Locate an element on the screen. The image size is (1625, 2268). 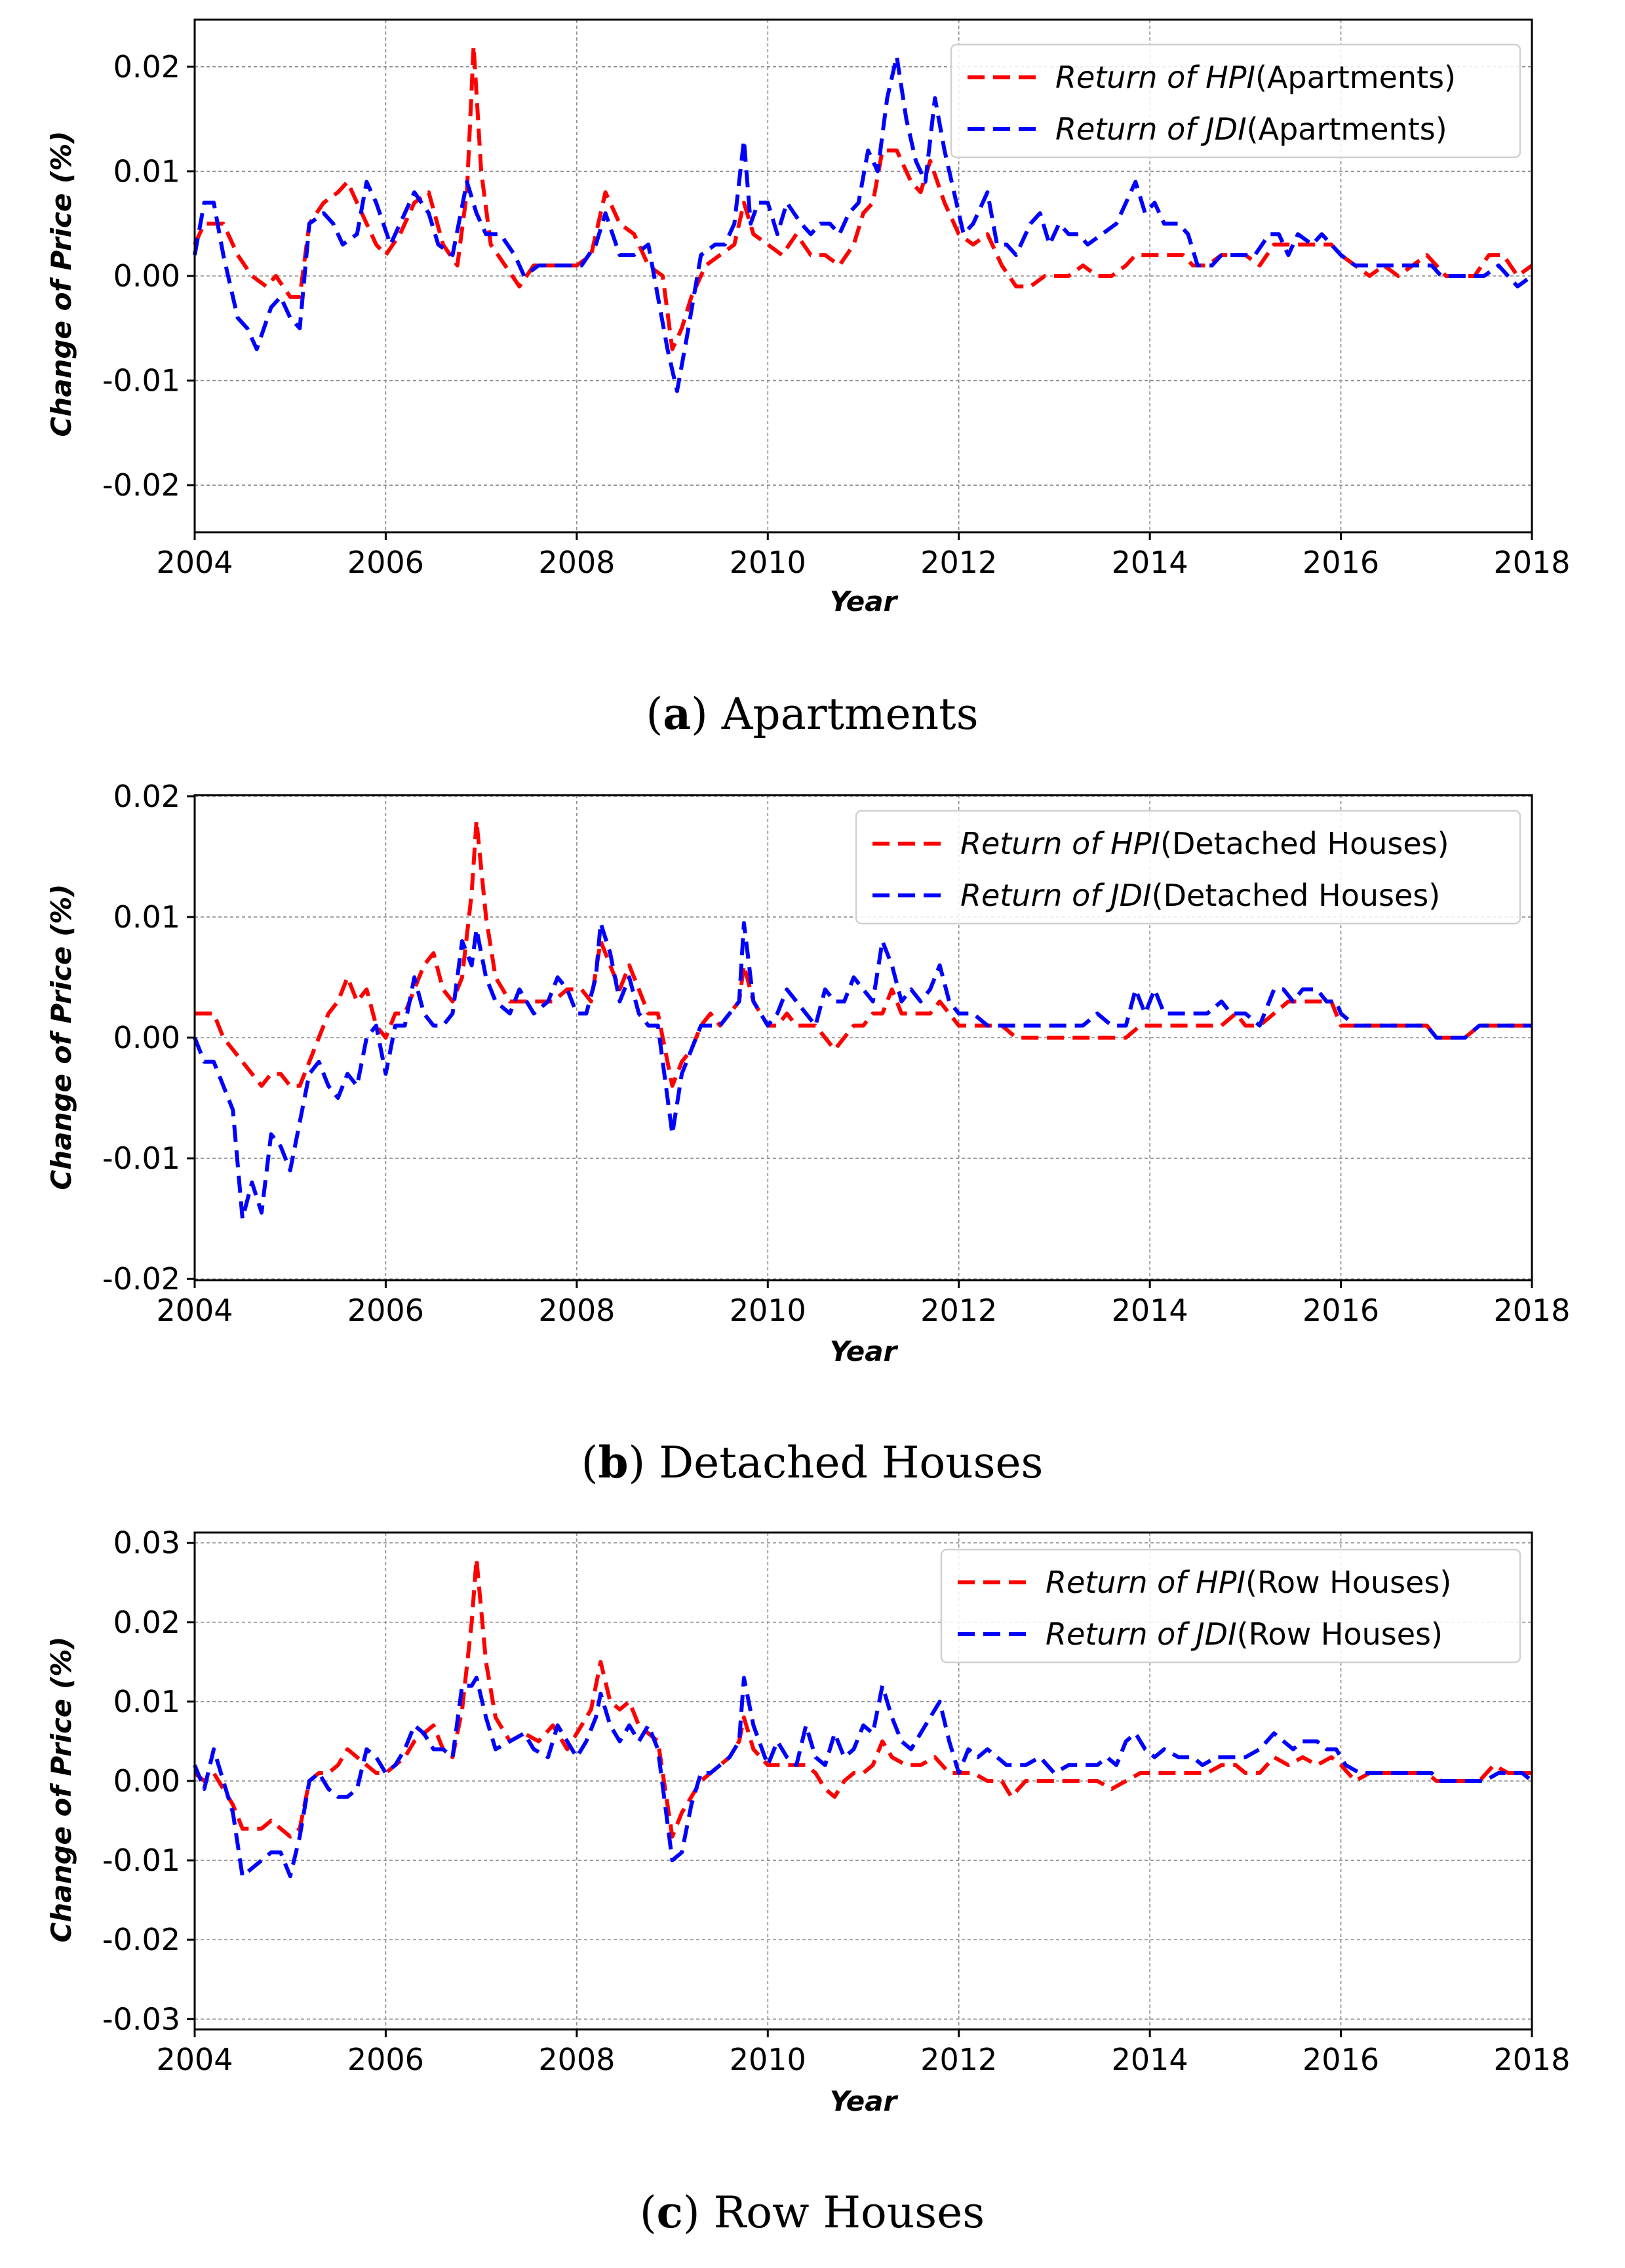
legend-jdi-label: Return of JDI(Detached Houses) is located at coordinates (1200, 895).